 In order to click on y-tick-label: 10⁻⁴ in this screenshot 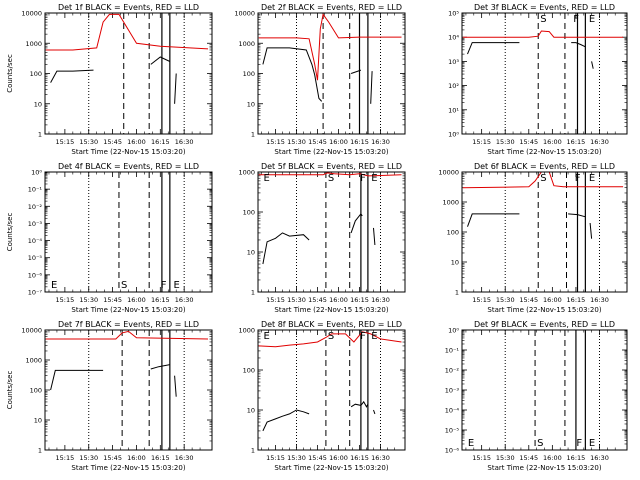, I will do `click(452, 411)`.